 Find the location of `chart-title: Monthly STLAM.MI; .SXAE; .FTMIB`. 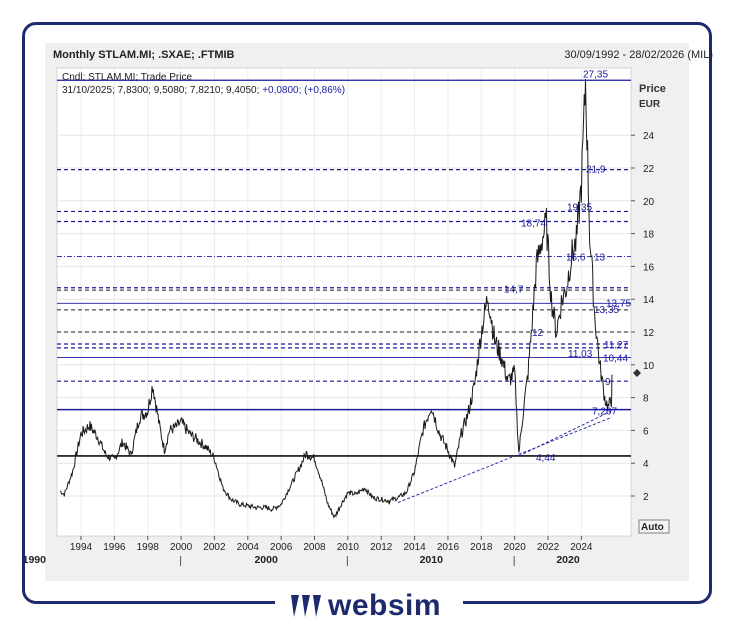

chart-title: Monthly STLAM.MI; .SXAE; .FTMIB is located at coordinates (144, 55).